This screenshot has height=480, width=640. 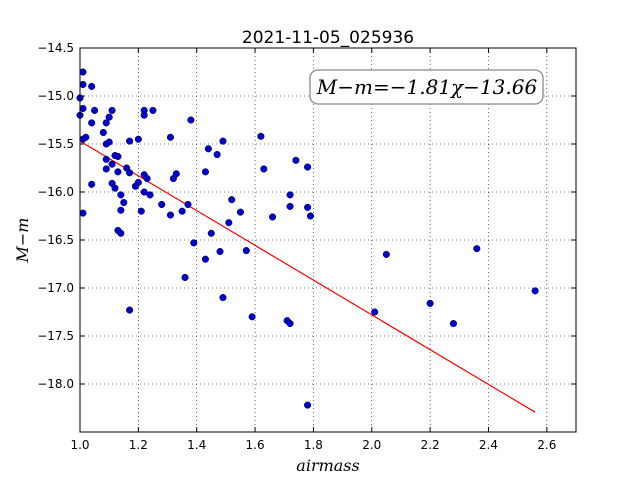 What do you see at coordinates (196, 445) in the screenshot?
I see `x-tick-label: 1.4` at bounding box center [196, 445].